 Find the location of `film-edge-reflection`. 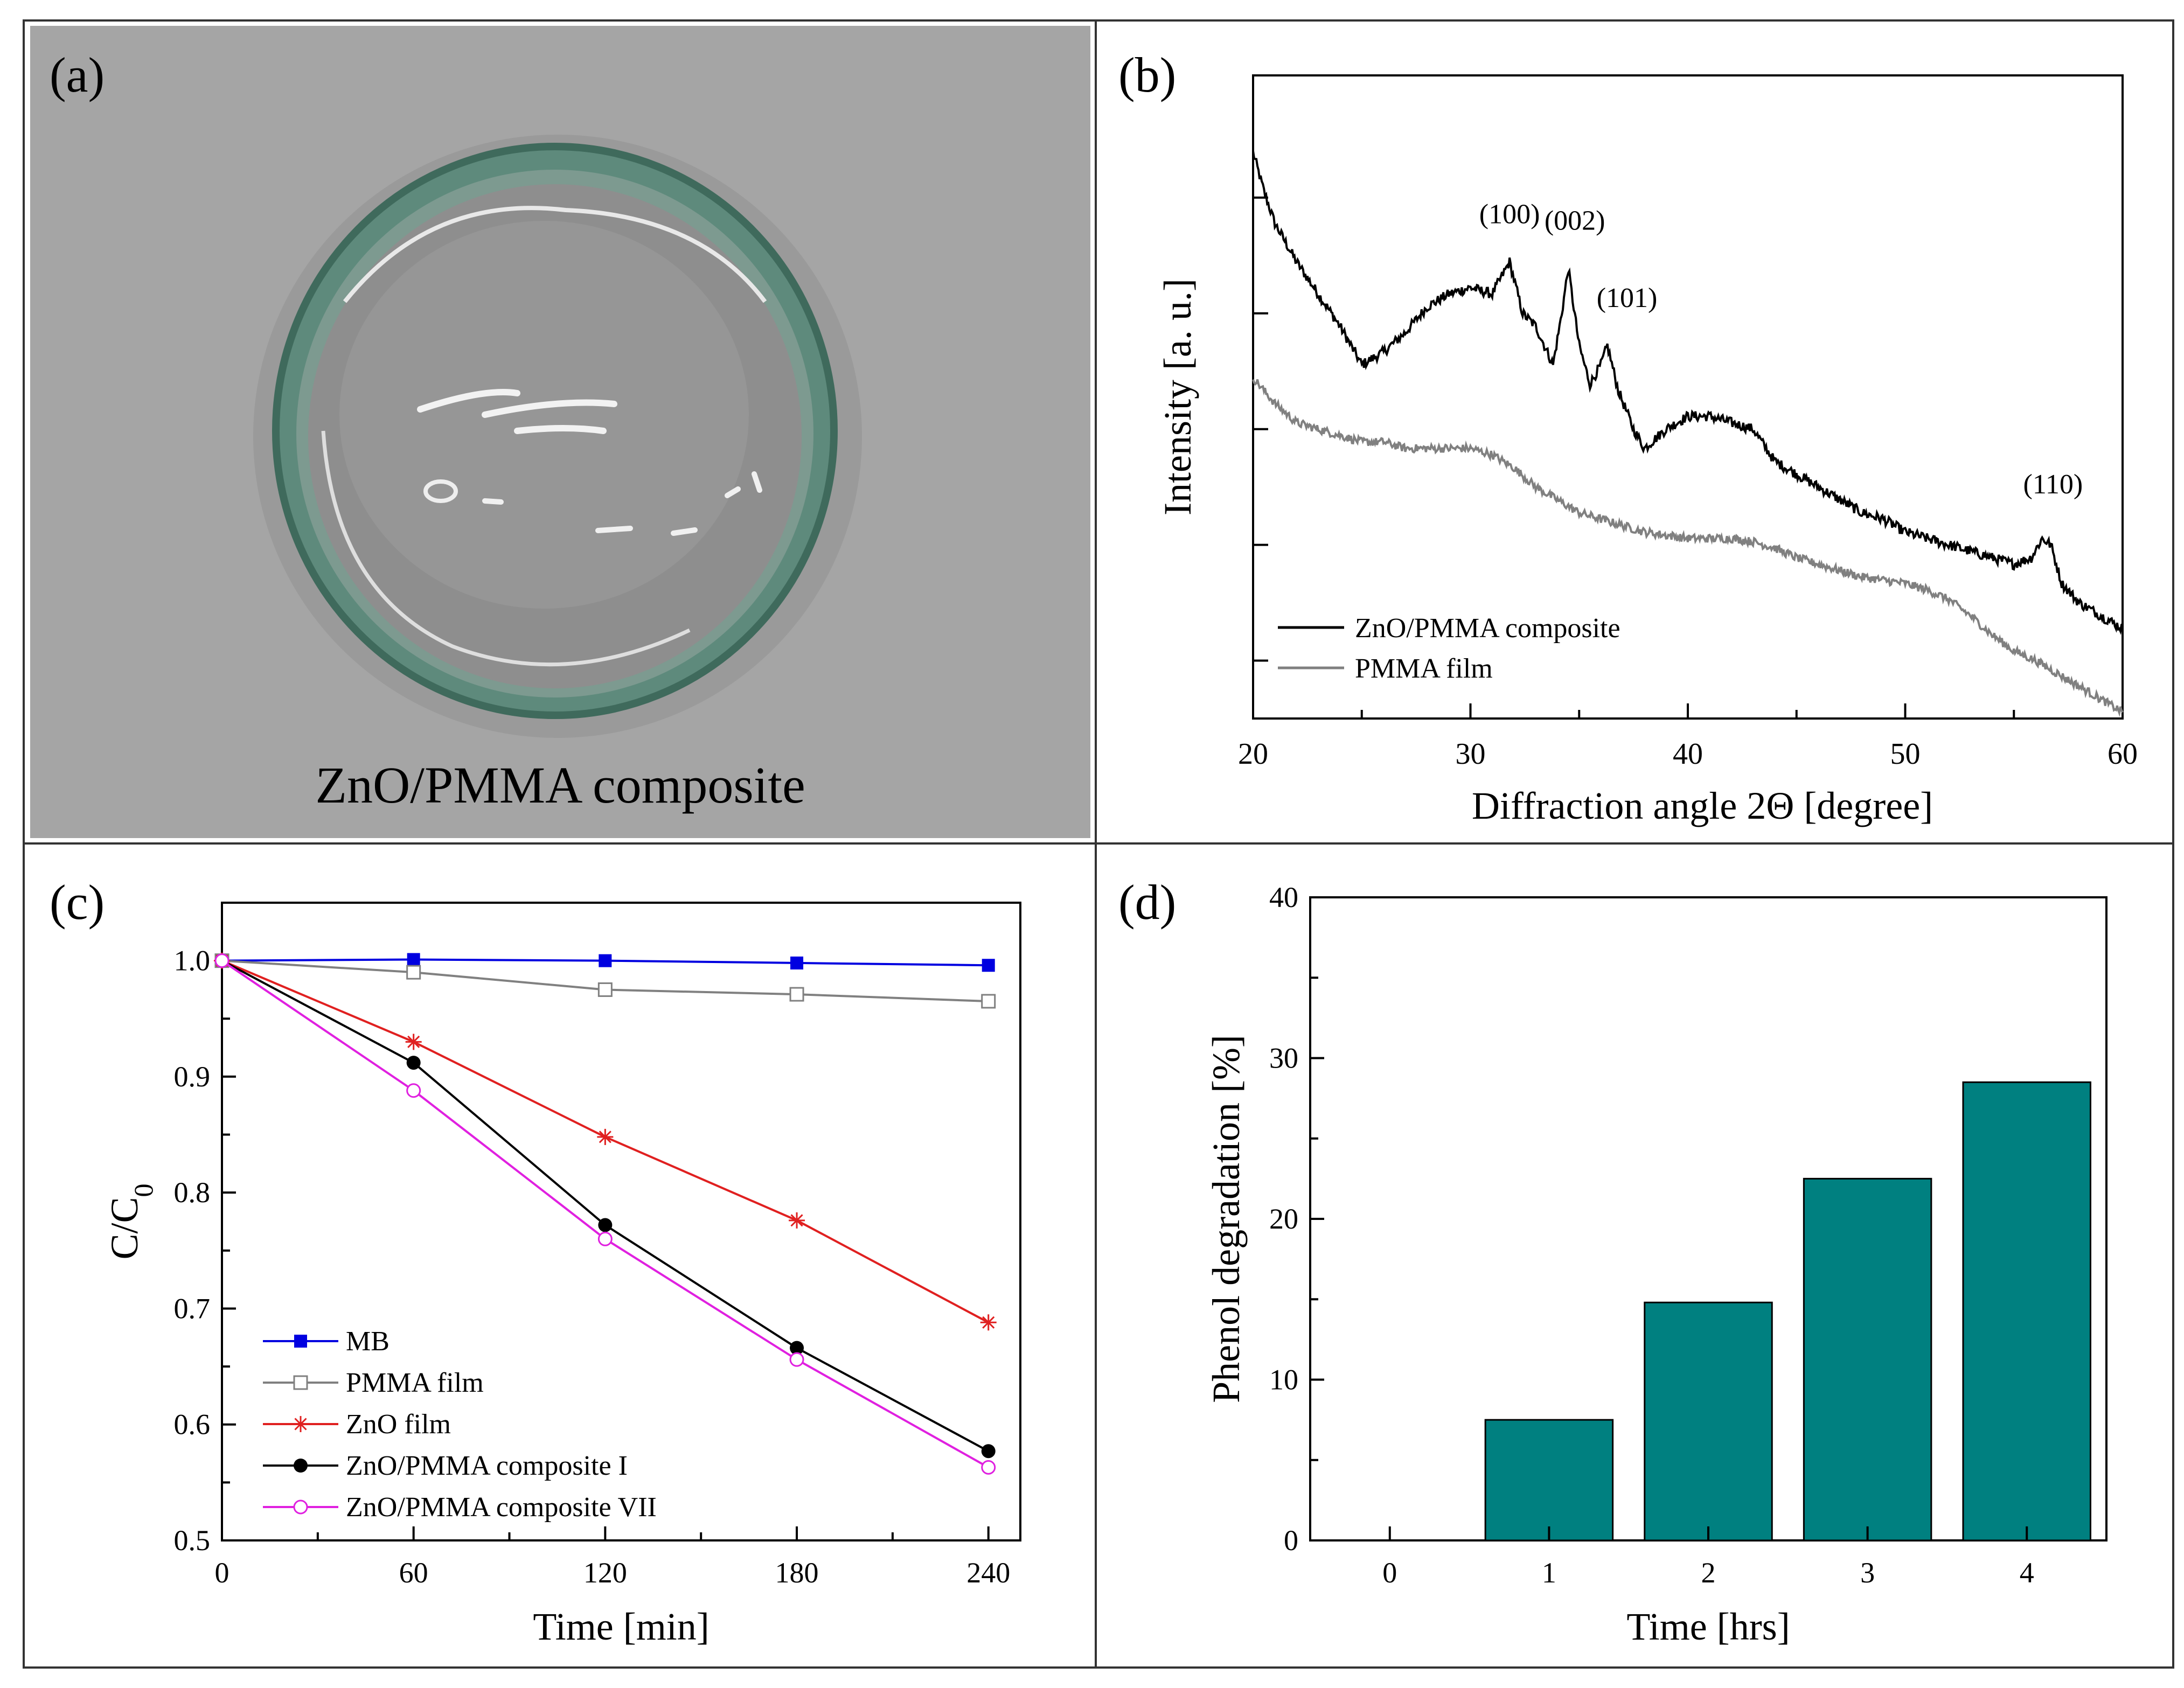

film-edge-reflection is located at coordinates (555, 255).